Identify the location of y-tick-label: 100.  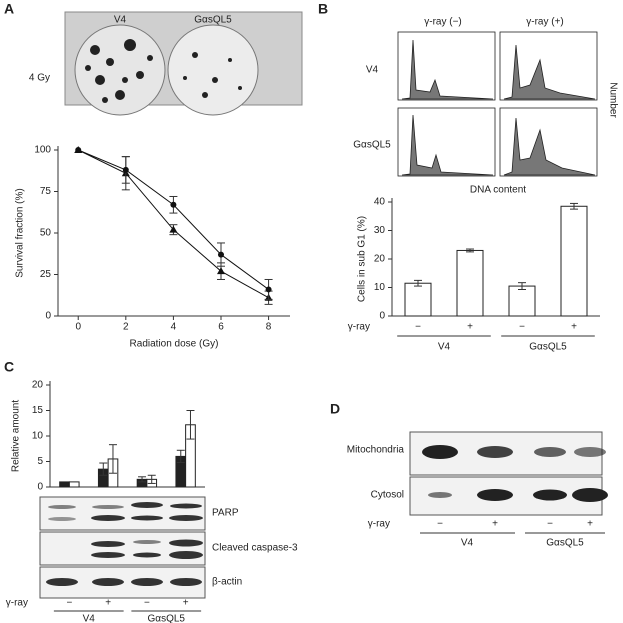
(42, 150).